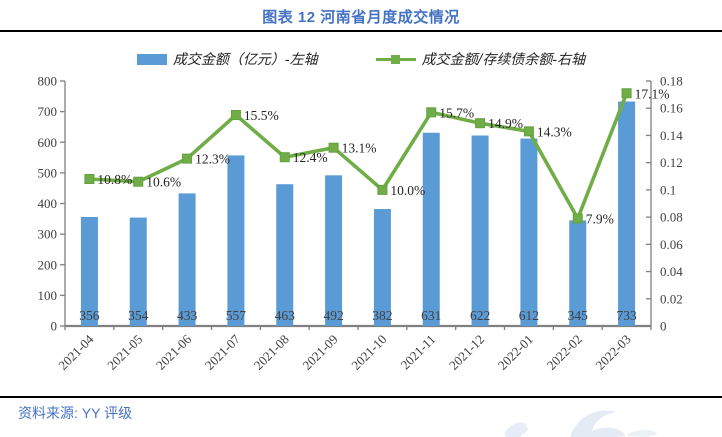 This screenshot has height=437, width=722. Describe the element at coordinates (361, 397) in the screenshot. I see `bottom-divider` at that location.